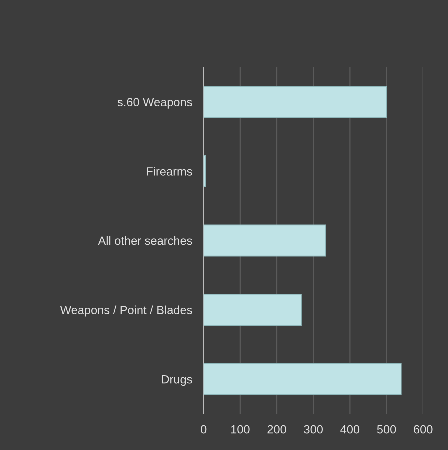  Describe the element at coordinates (313, 429) in the screenshot. I see `x-tick-label: 300` at that location.